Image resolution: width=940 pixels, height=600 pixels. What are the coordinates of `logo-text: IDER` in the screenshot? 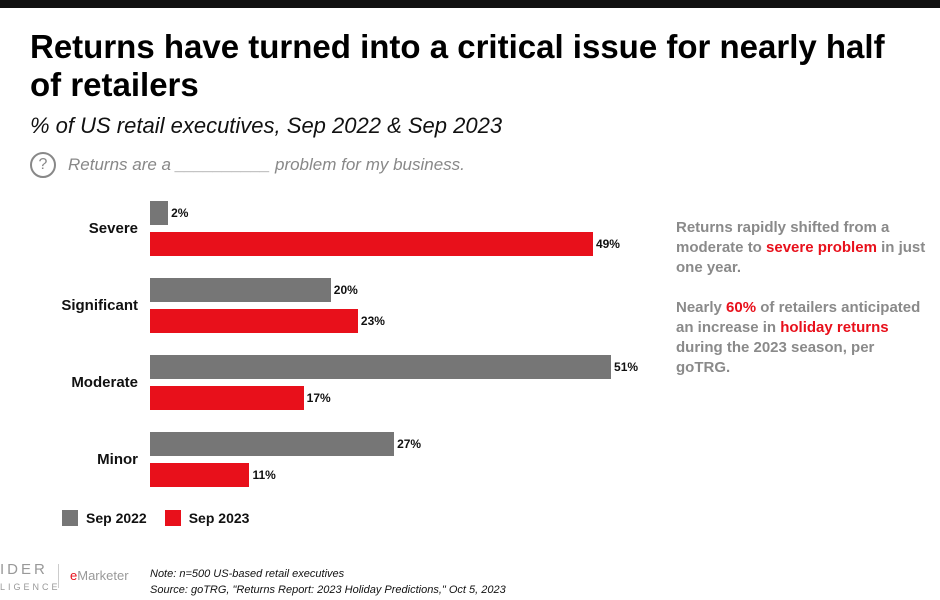 It's located at (24, 569).